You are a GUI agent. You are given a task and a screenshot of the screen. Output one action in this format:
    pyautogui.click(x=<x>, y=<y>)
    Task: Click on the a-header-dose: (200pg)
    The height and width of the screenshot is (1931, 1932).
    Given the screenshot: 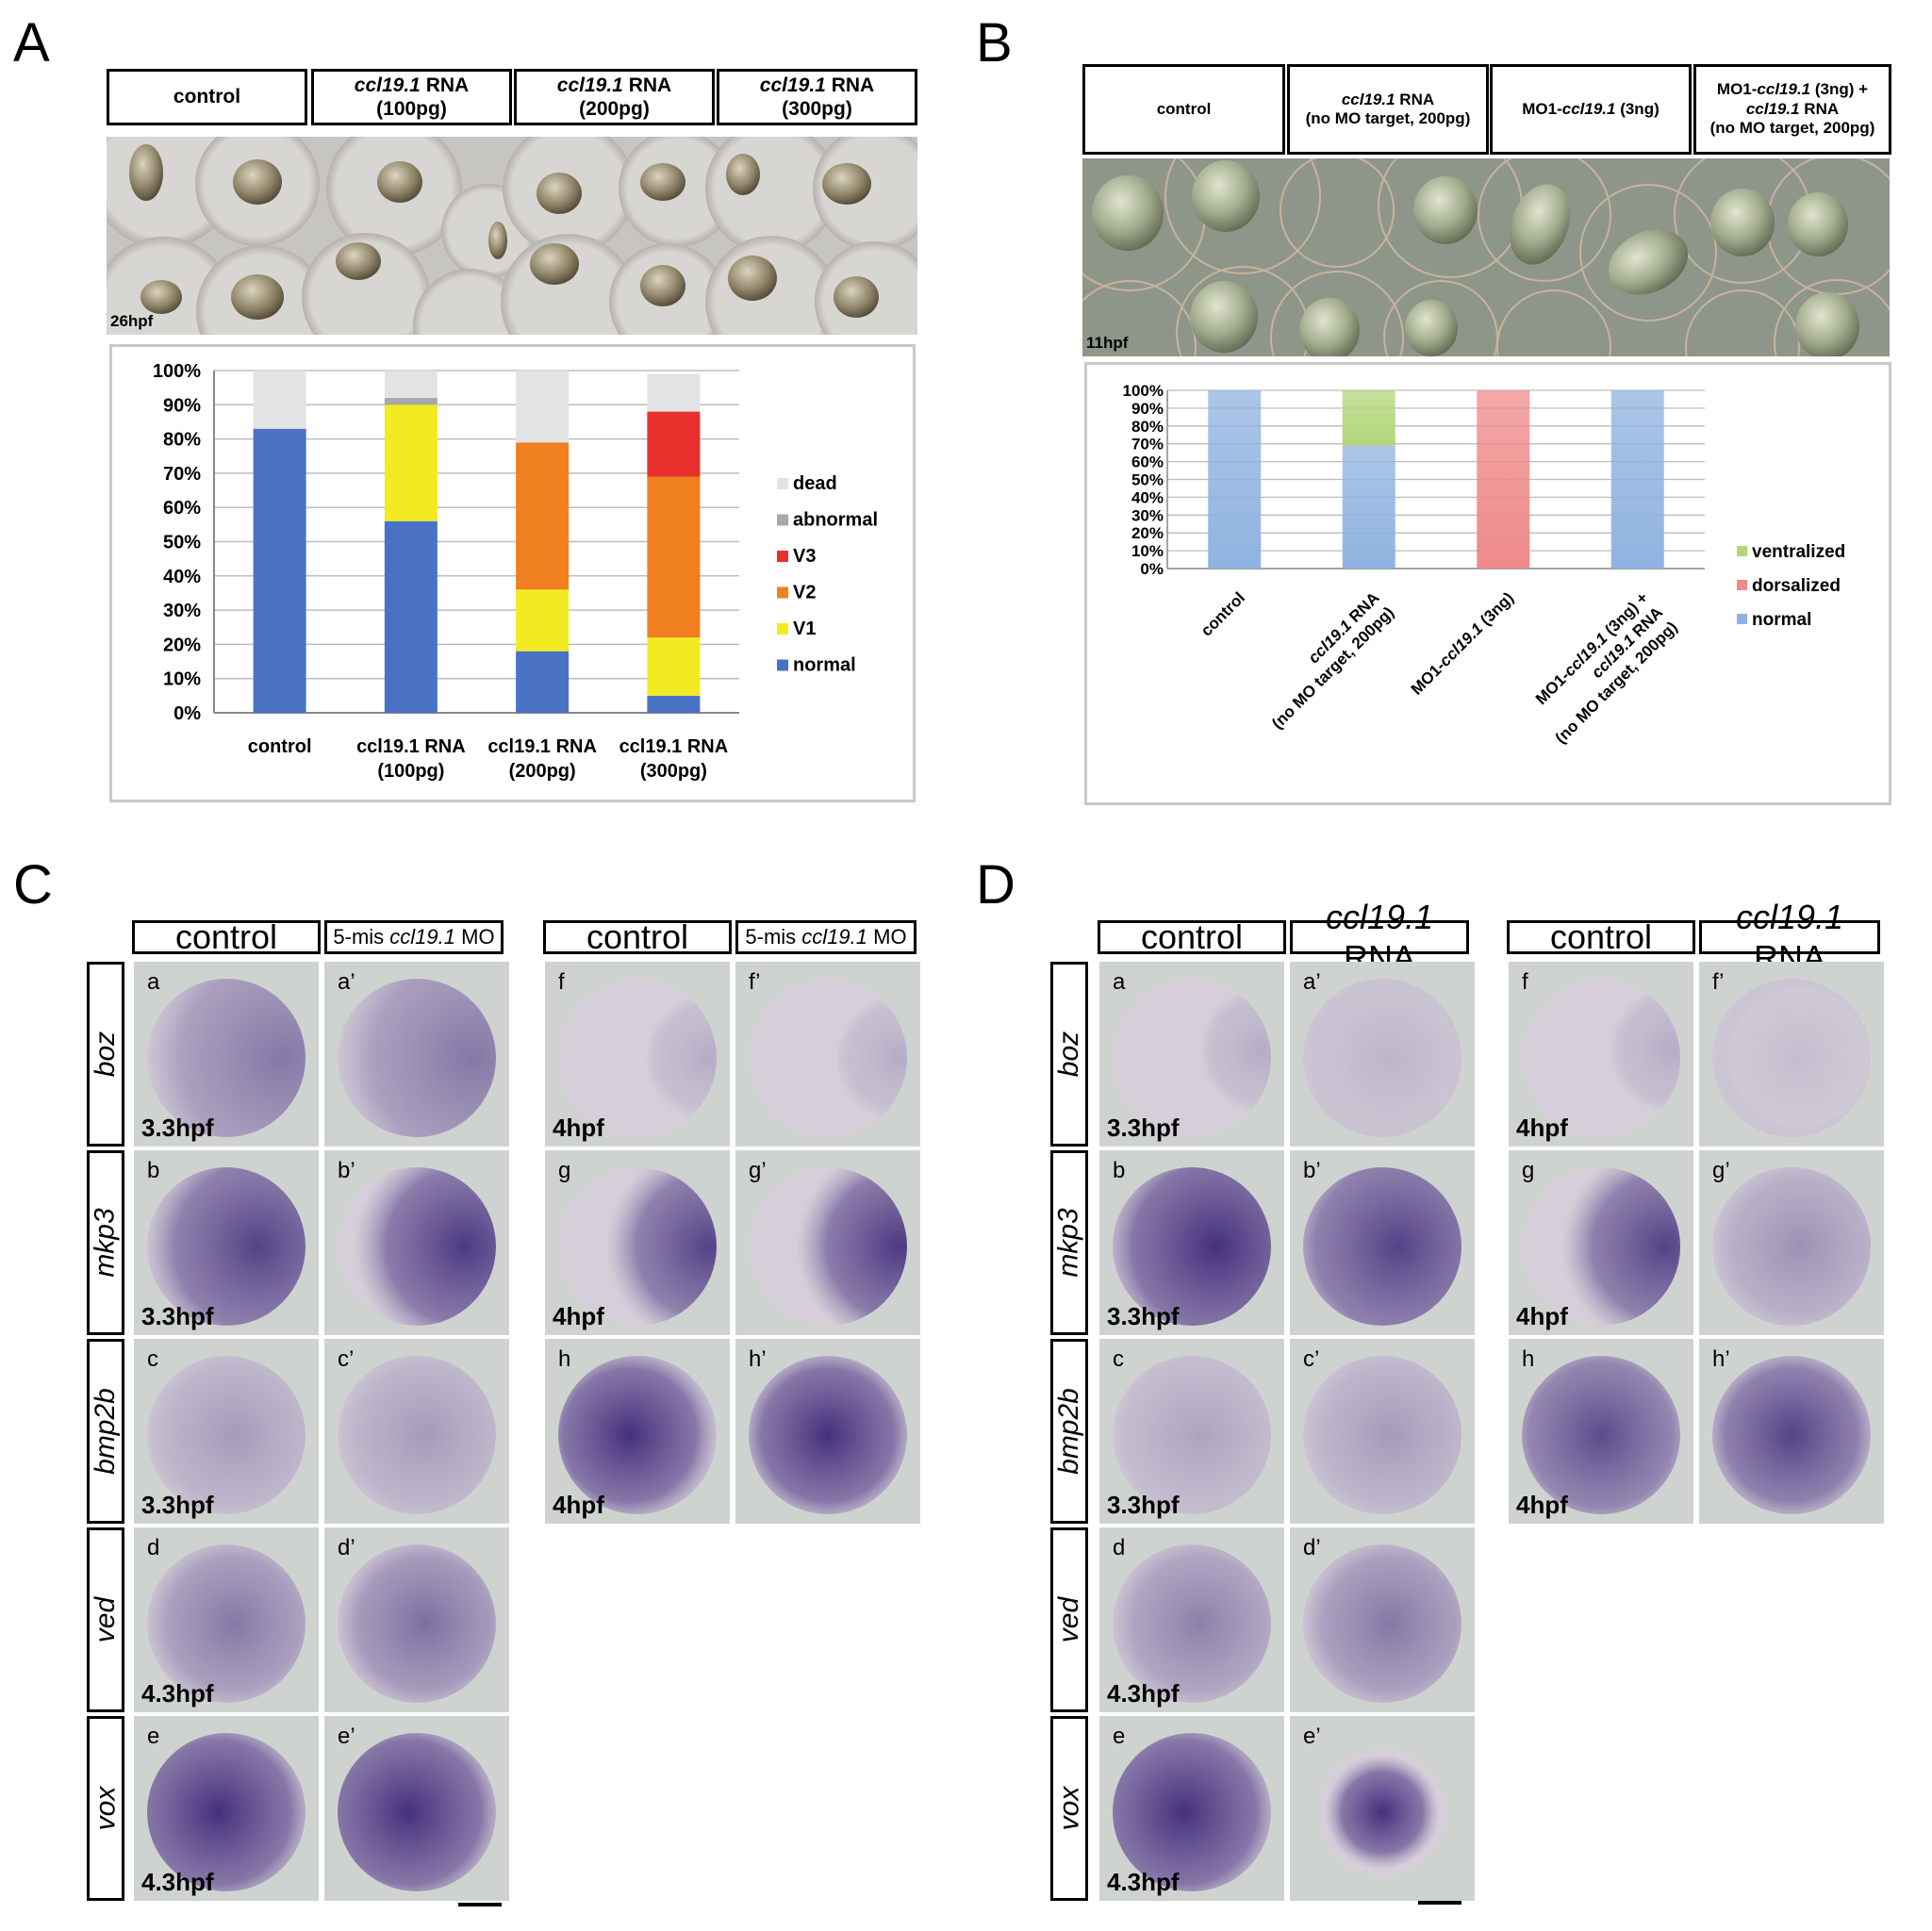 What is the action you would take?
    pyautogui.click(x=614, y=109)
    